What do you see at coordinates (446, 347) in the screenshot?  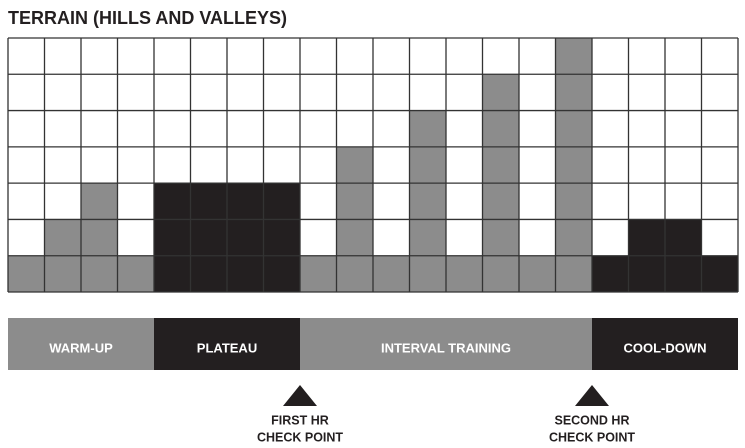 I see `phase-label: INTERVAL TRAINING` at bounding box center [446, 347].